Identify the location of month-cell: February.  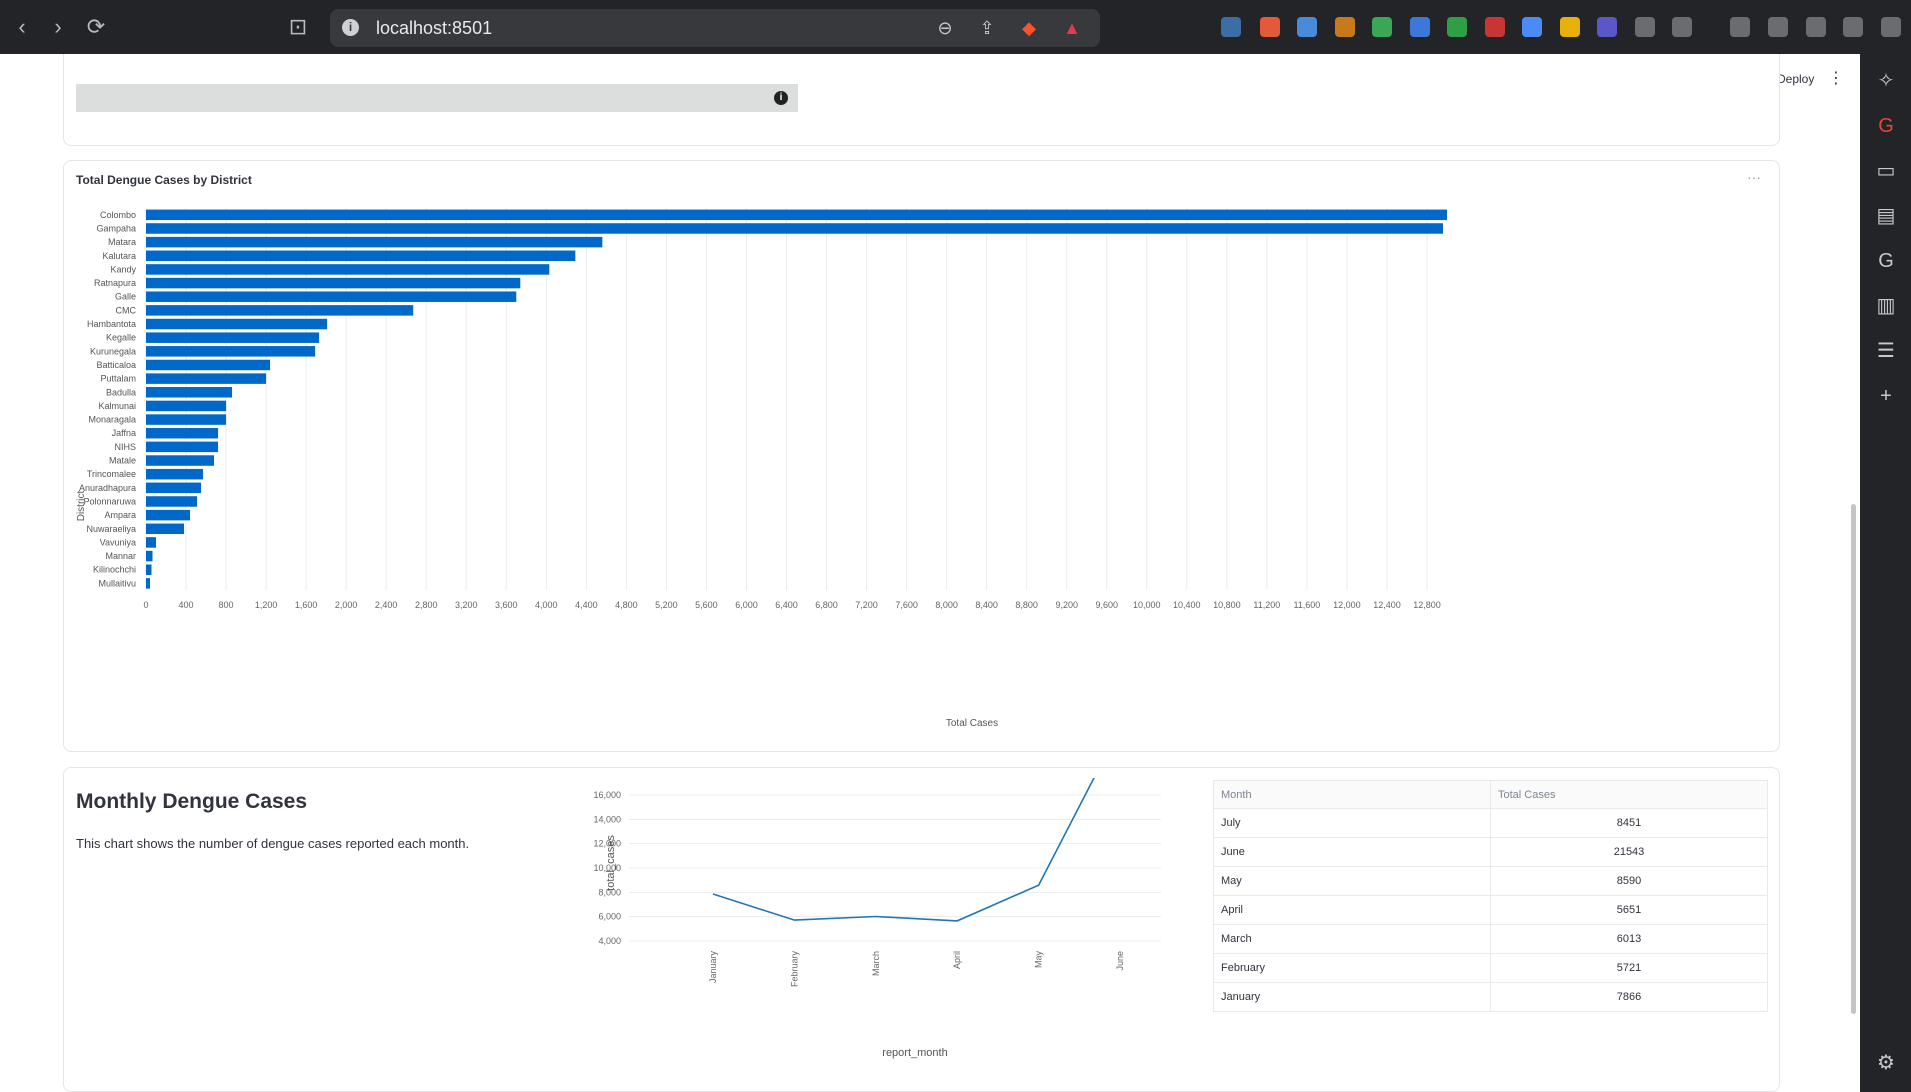
(1352, 968).